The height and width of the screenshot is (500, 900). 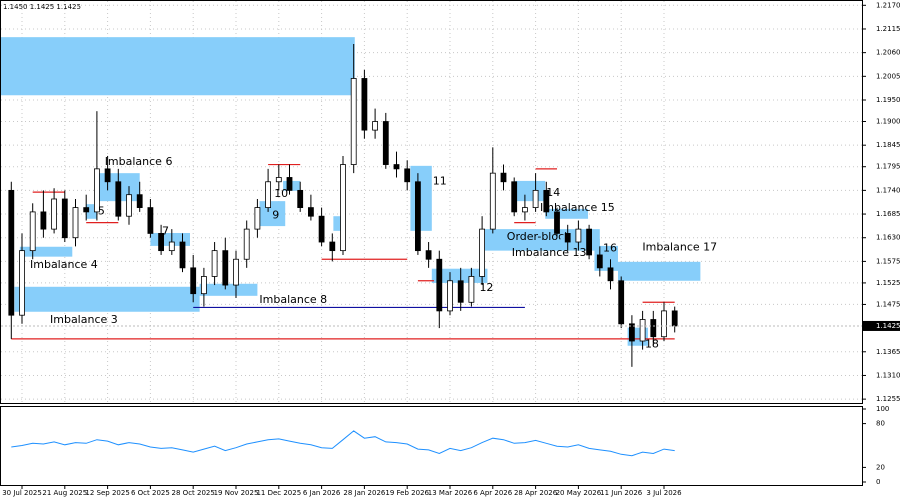 What do you see at coordinates (888, 53) in the screenshot?
I see `y-tick-label: 1.2060` at bounding box center [888, 53].